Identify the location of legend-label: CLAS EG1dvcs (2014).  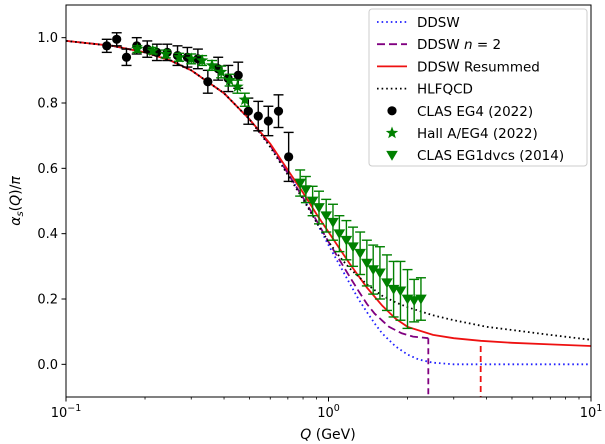
(490, 156).